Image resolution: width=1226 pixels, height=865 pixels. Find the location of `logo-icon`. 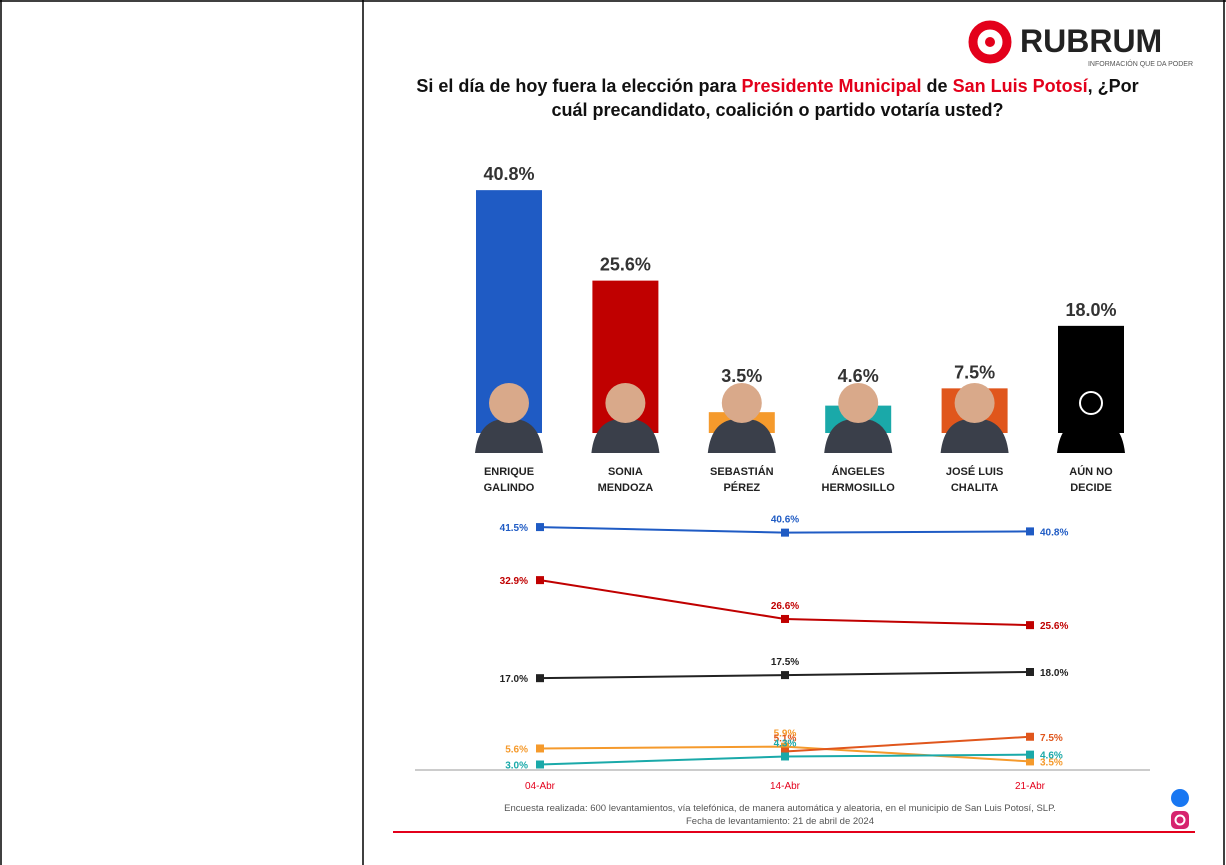

logo-icon is located at coordinates (990, 42).